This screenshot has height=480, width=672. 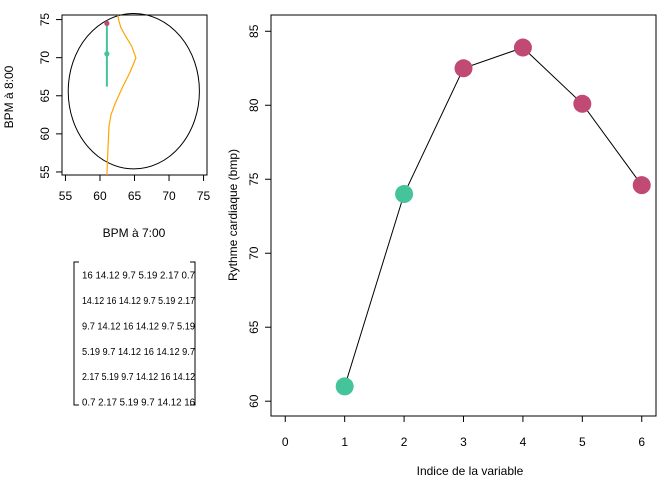 What do you see at coordinates (66, 196) in the screenshot?
I see `scatter-x-tick-label: 55` at bounding box center [66, 196].